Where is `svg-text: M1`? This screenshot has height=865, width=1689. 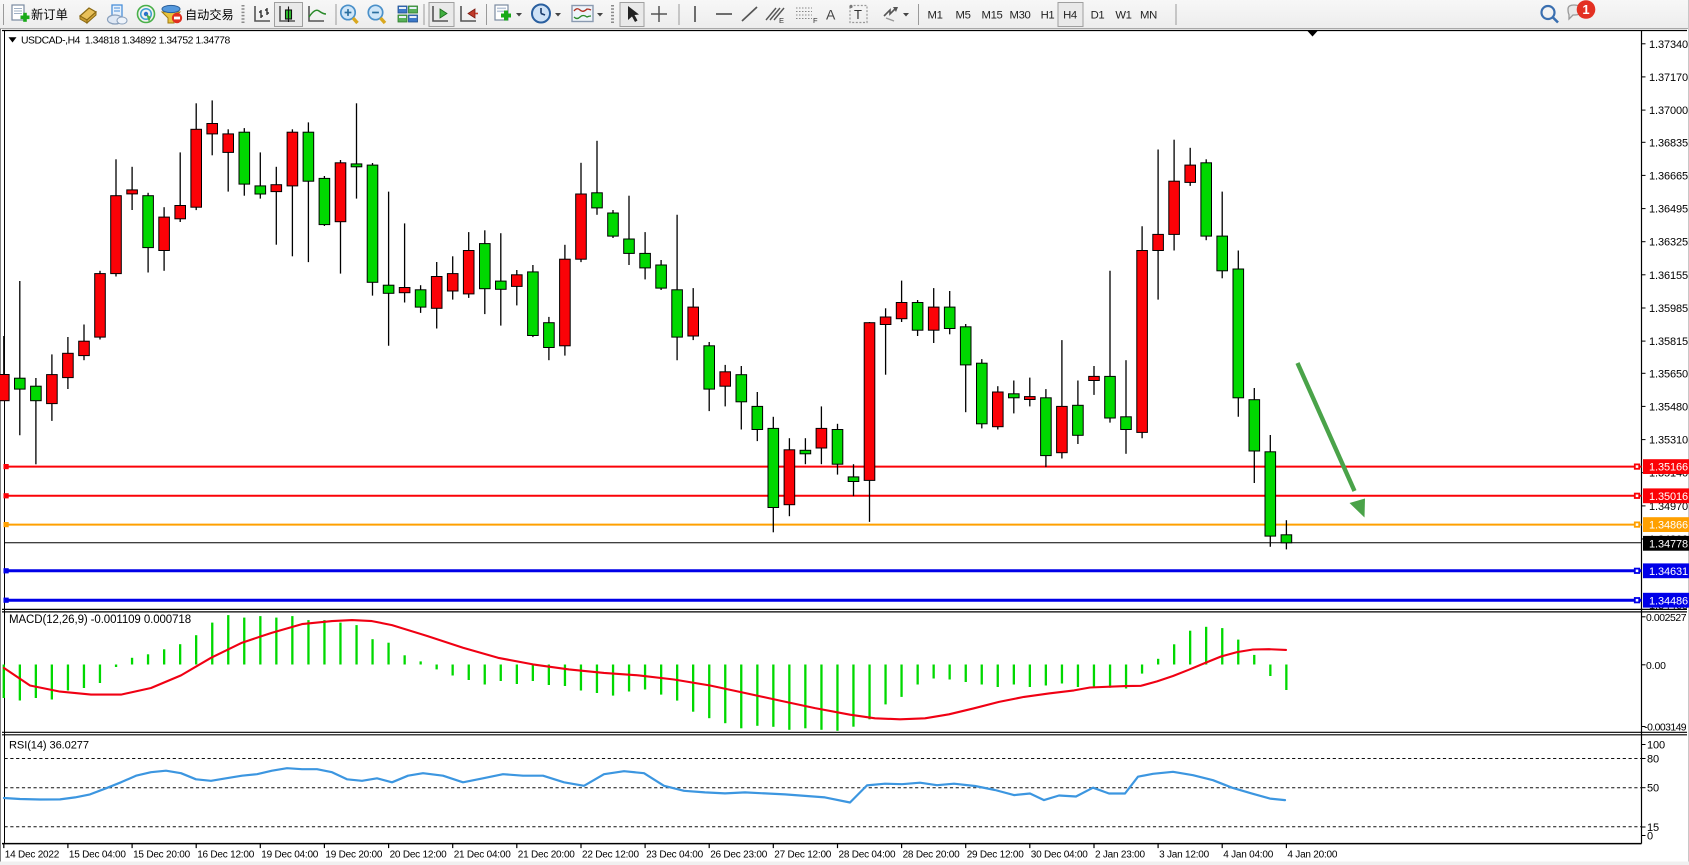 svg-text: M1 is located at coordinates (934, 16).